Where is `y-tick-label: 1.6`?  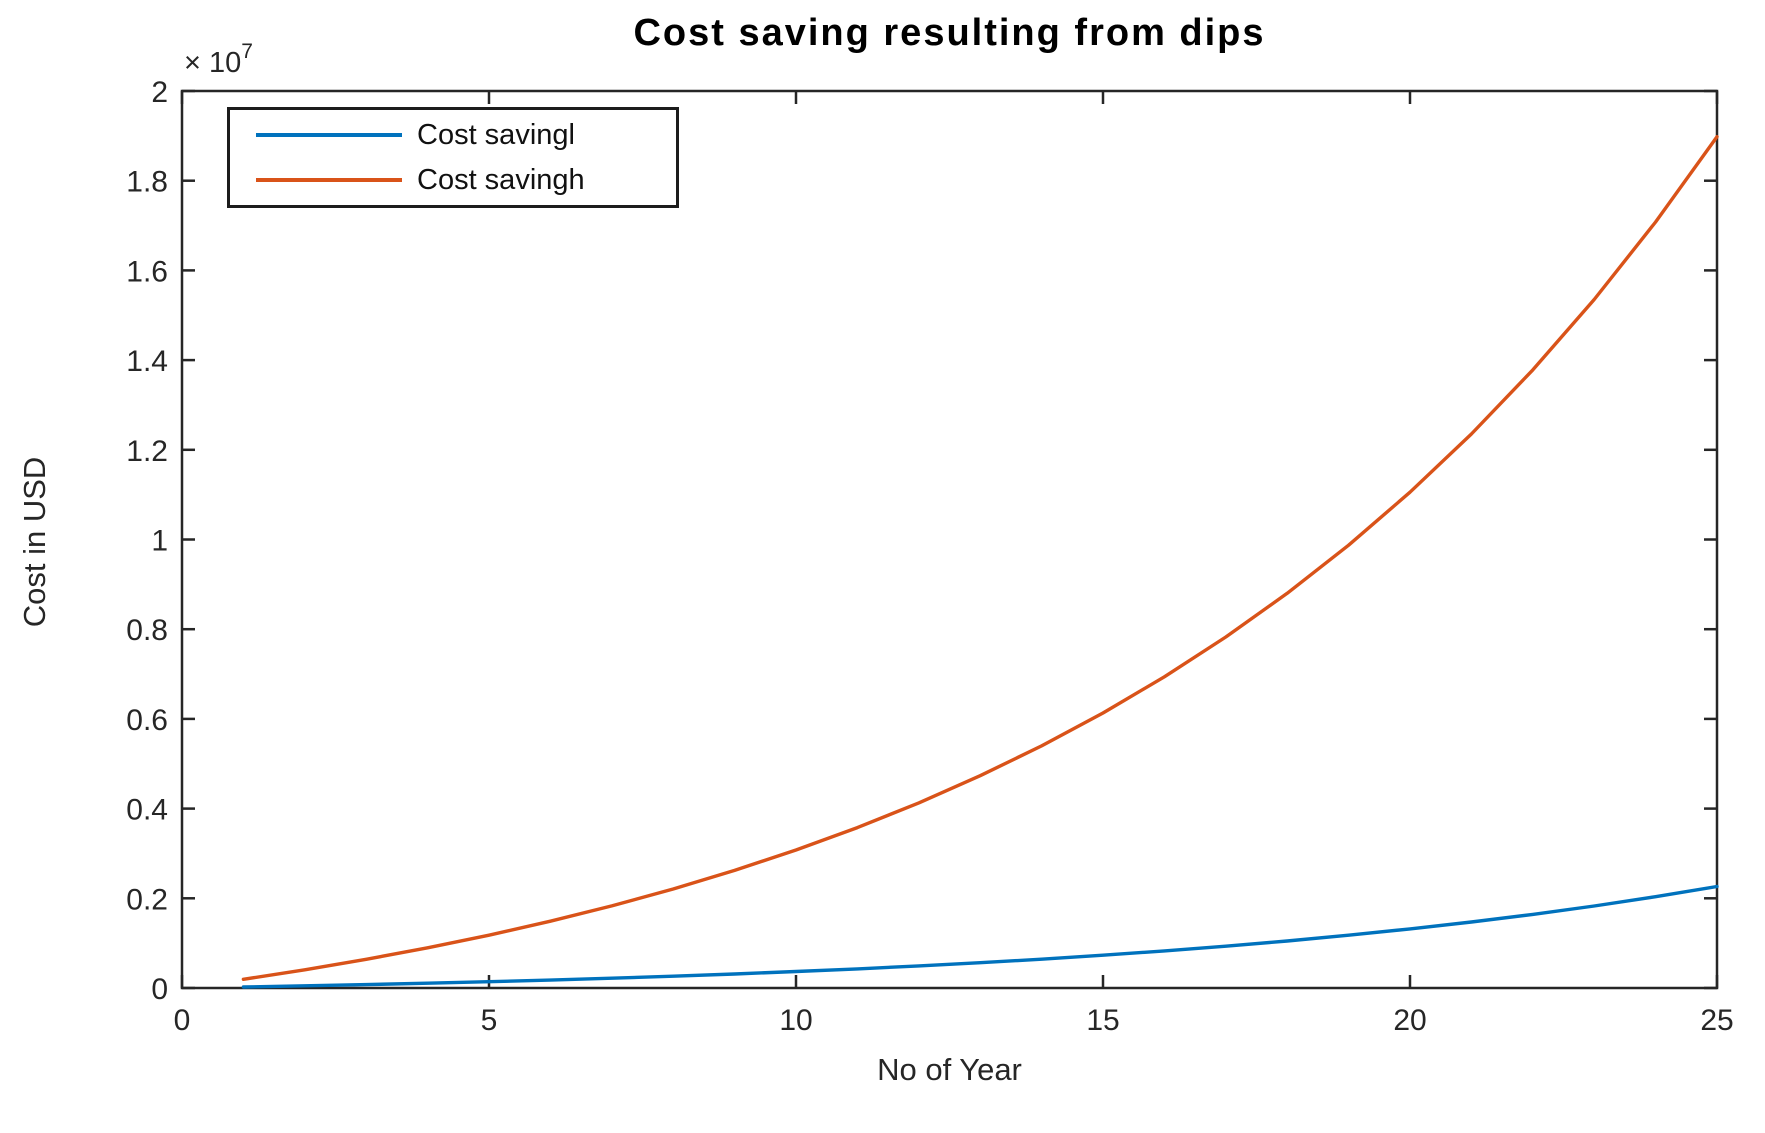
y-tick-label: 1.6 is located at coordinates (147, 271).